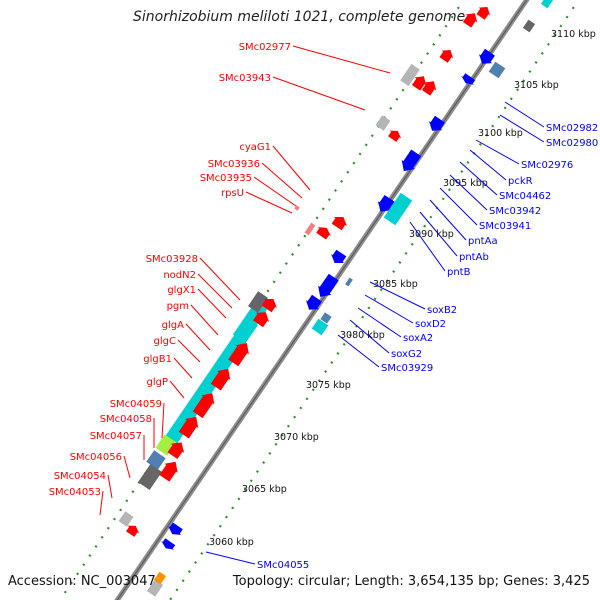 Image resolution: width=600 pixels, height=600 pixels. I want to click on forward-gene-label: glgB1, so click(157, 359).